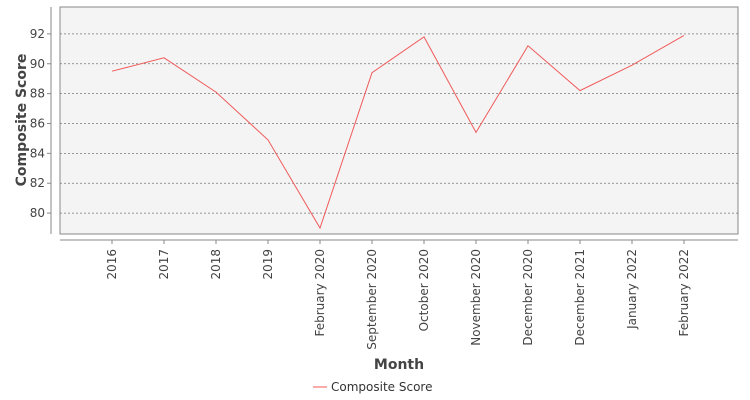 This screenshot has width=750, height=400. I want to click on y-tick-label: 80, so click(37, 213).